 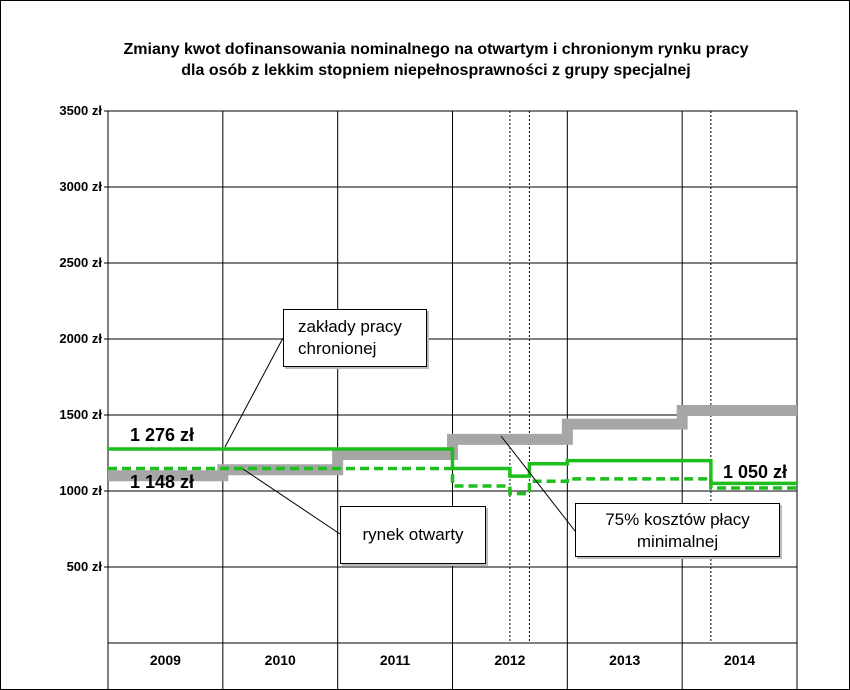 I want to click on leader-min-wage, so click(x=538, y=483).